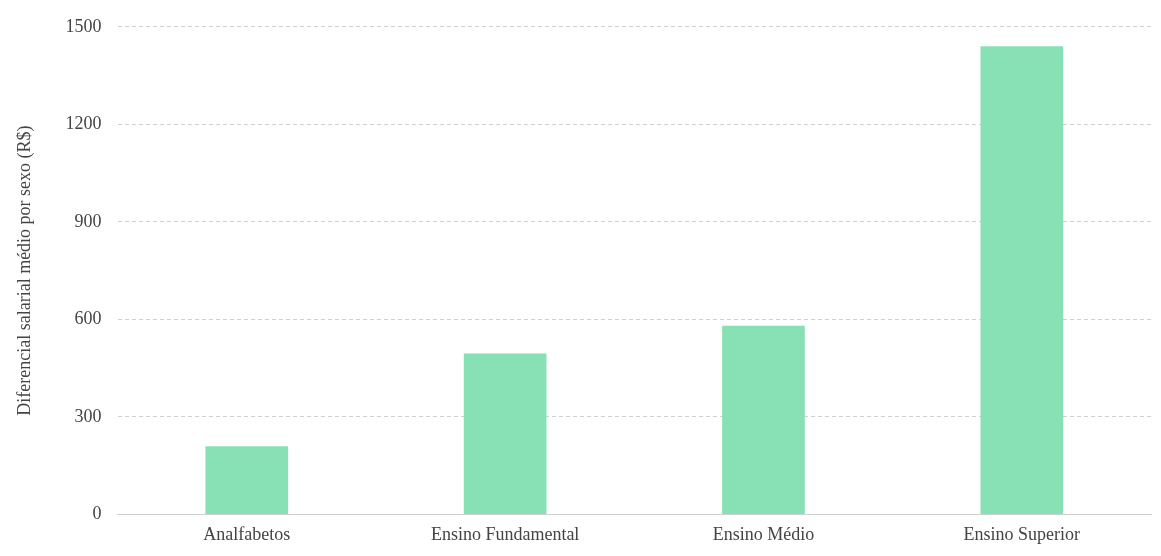 The height and width of the screenshot is (556, 1161). Describe the element at coordinates (83, 25) in the screenshot. I see `y-tick-label: 1500` at that location.